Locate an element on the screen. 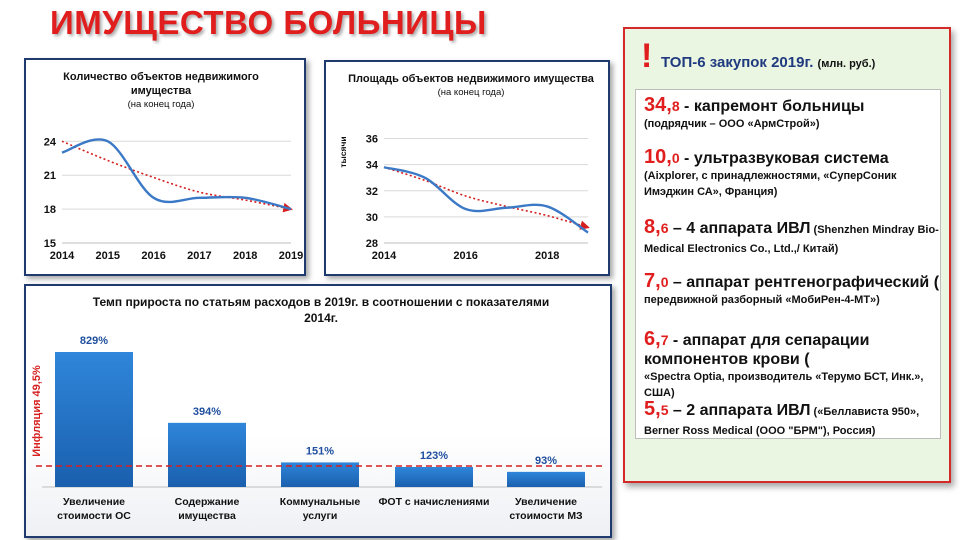 The height and width of the screenshot is (540, 960). chart-objects-area-subtitle: (на конец года) is located at coordinates (471, 92).